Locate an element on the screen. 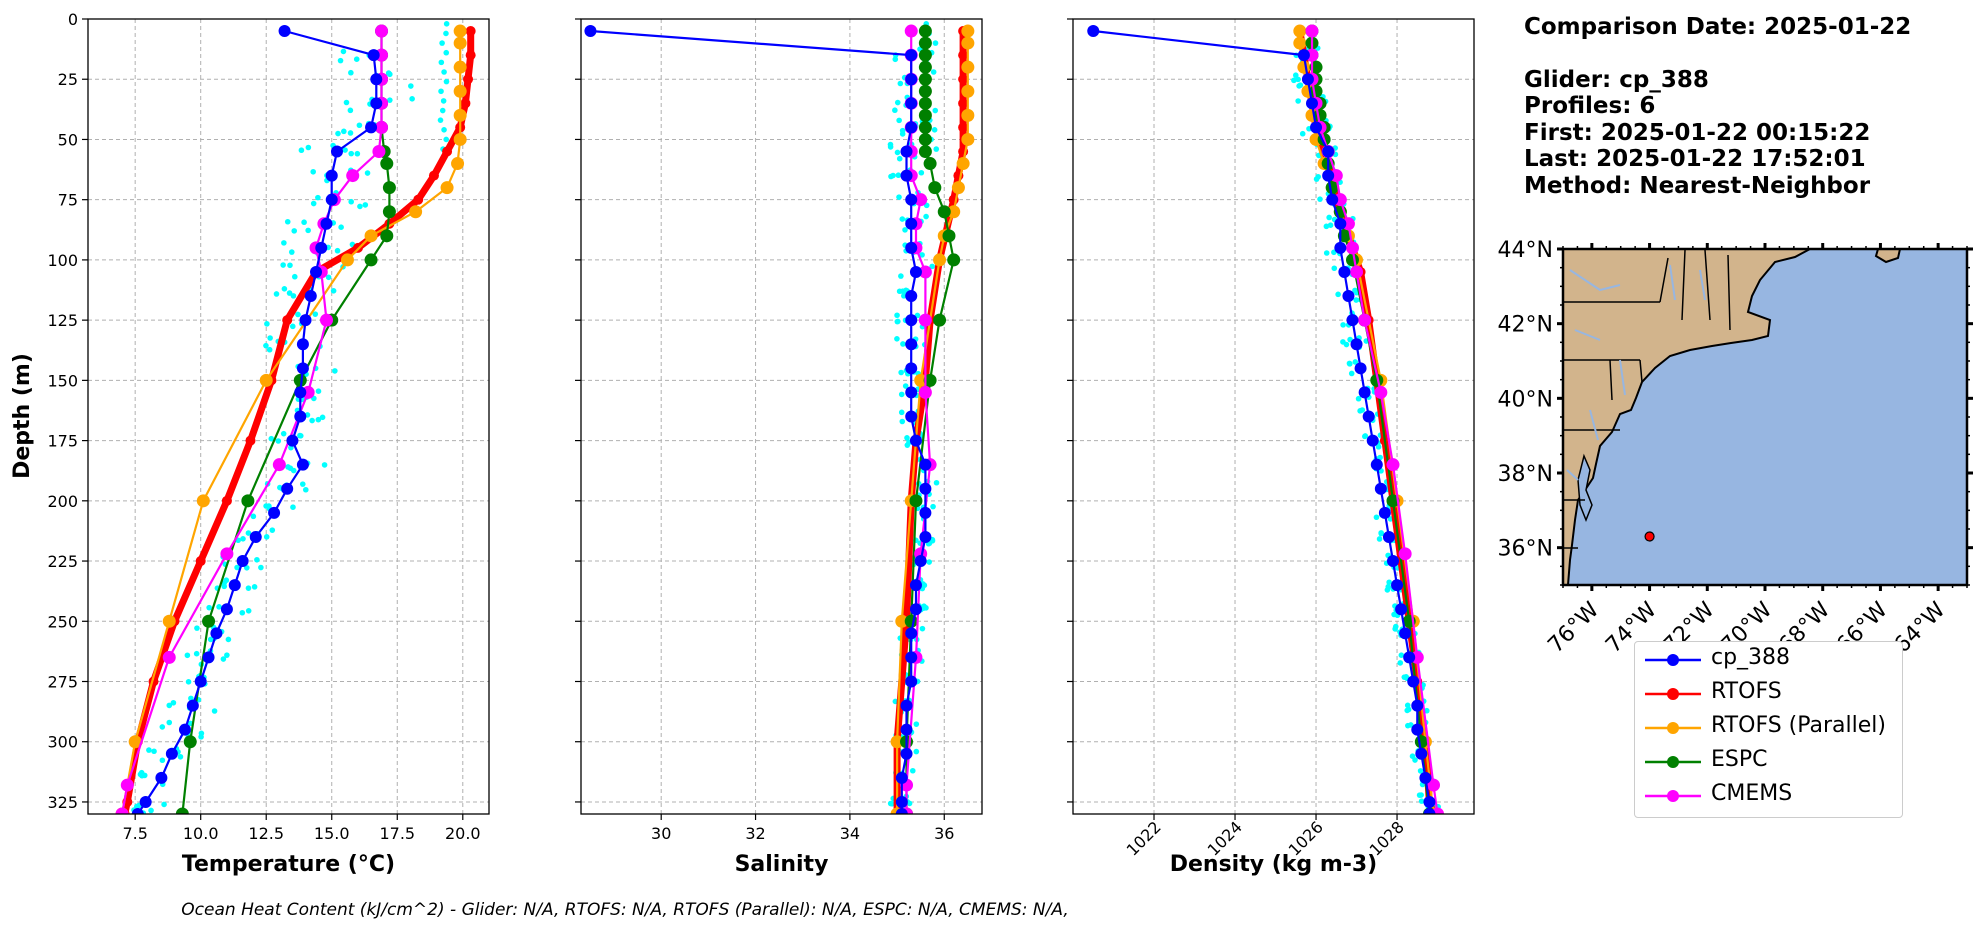 The height and width of the screenshot is (934, 1980). legend-item-glider: cp_388 is located at coordinates (1768, 659).